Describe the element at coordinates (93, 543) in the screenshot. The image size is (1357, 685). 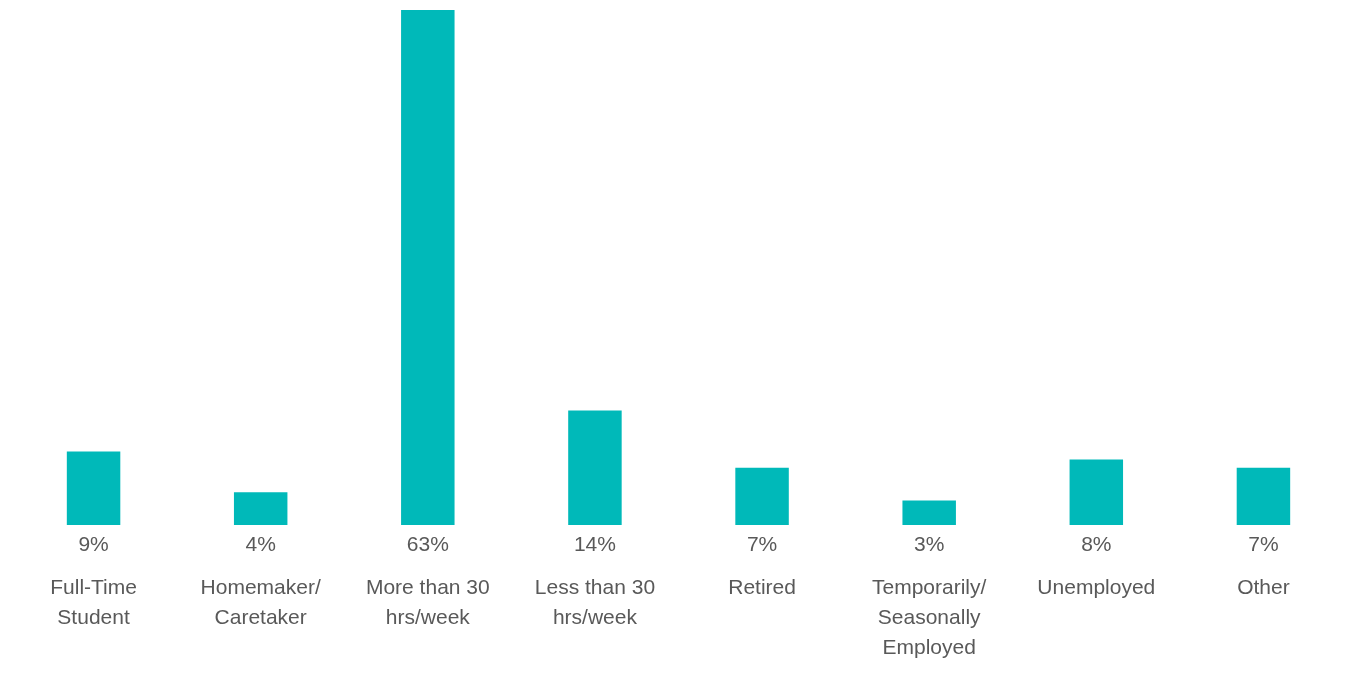
I see `data-label: 9%` at that location.